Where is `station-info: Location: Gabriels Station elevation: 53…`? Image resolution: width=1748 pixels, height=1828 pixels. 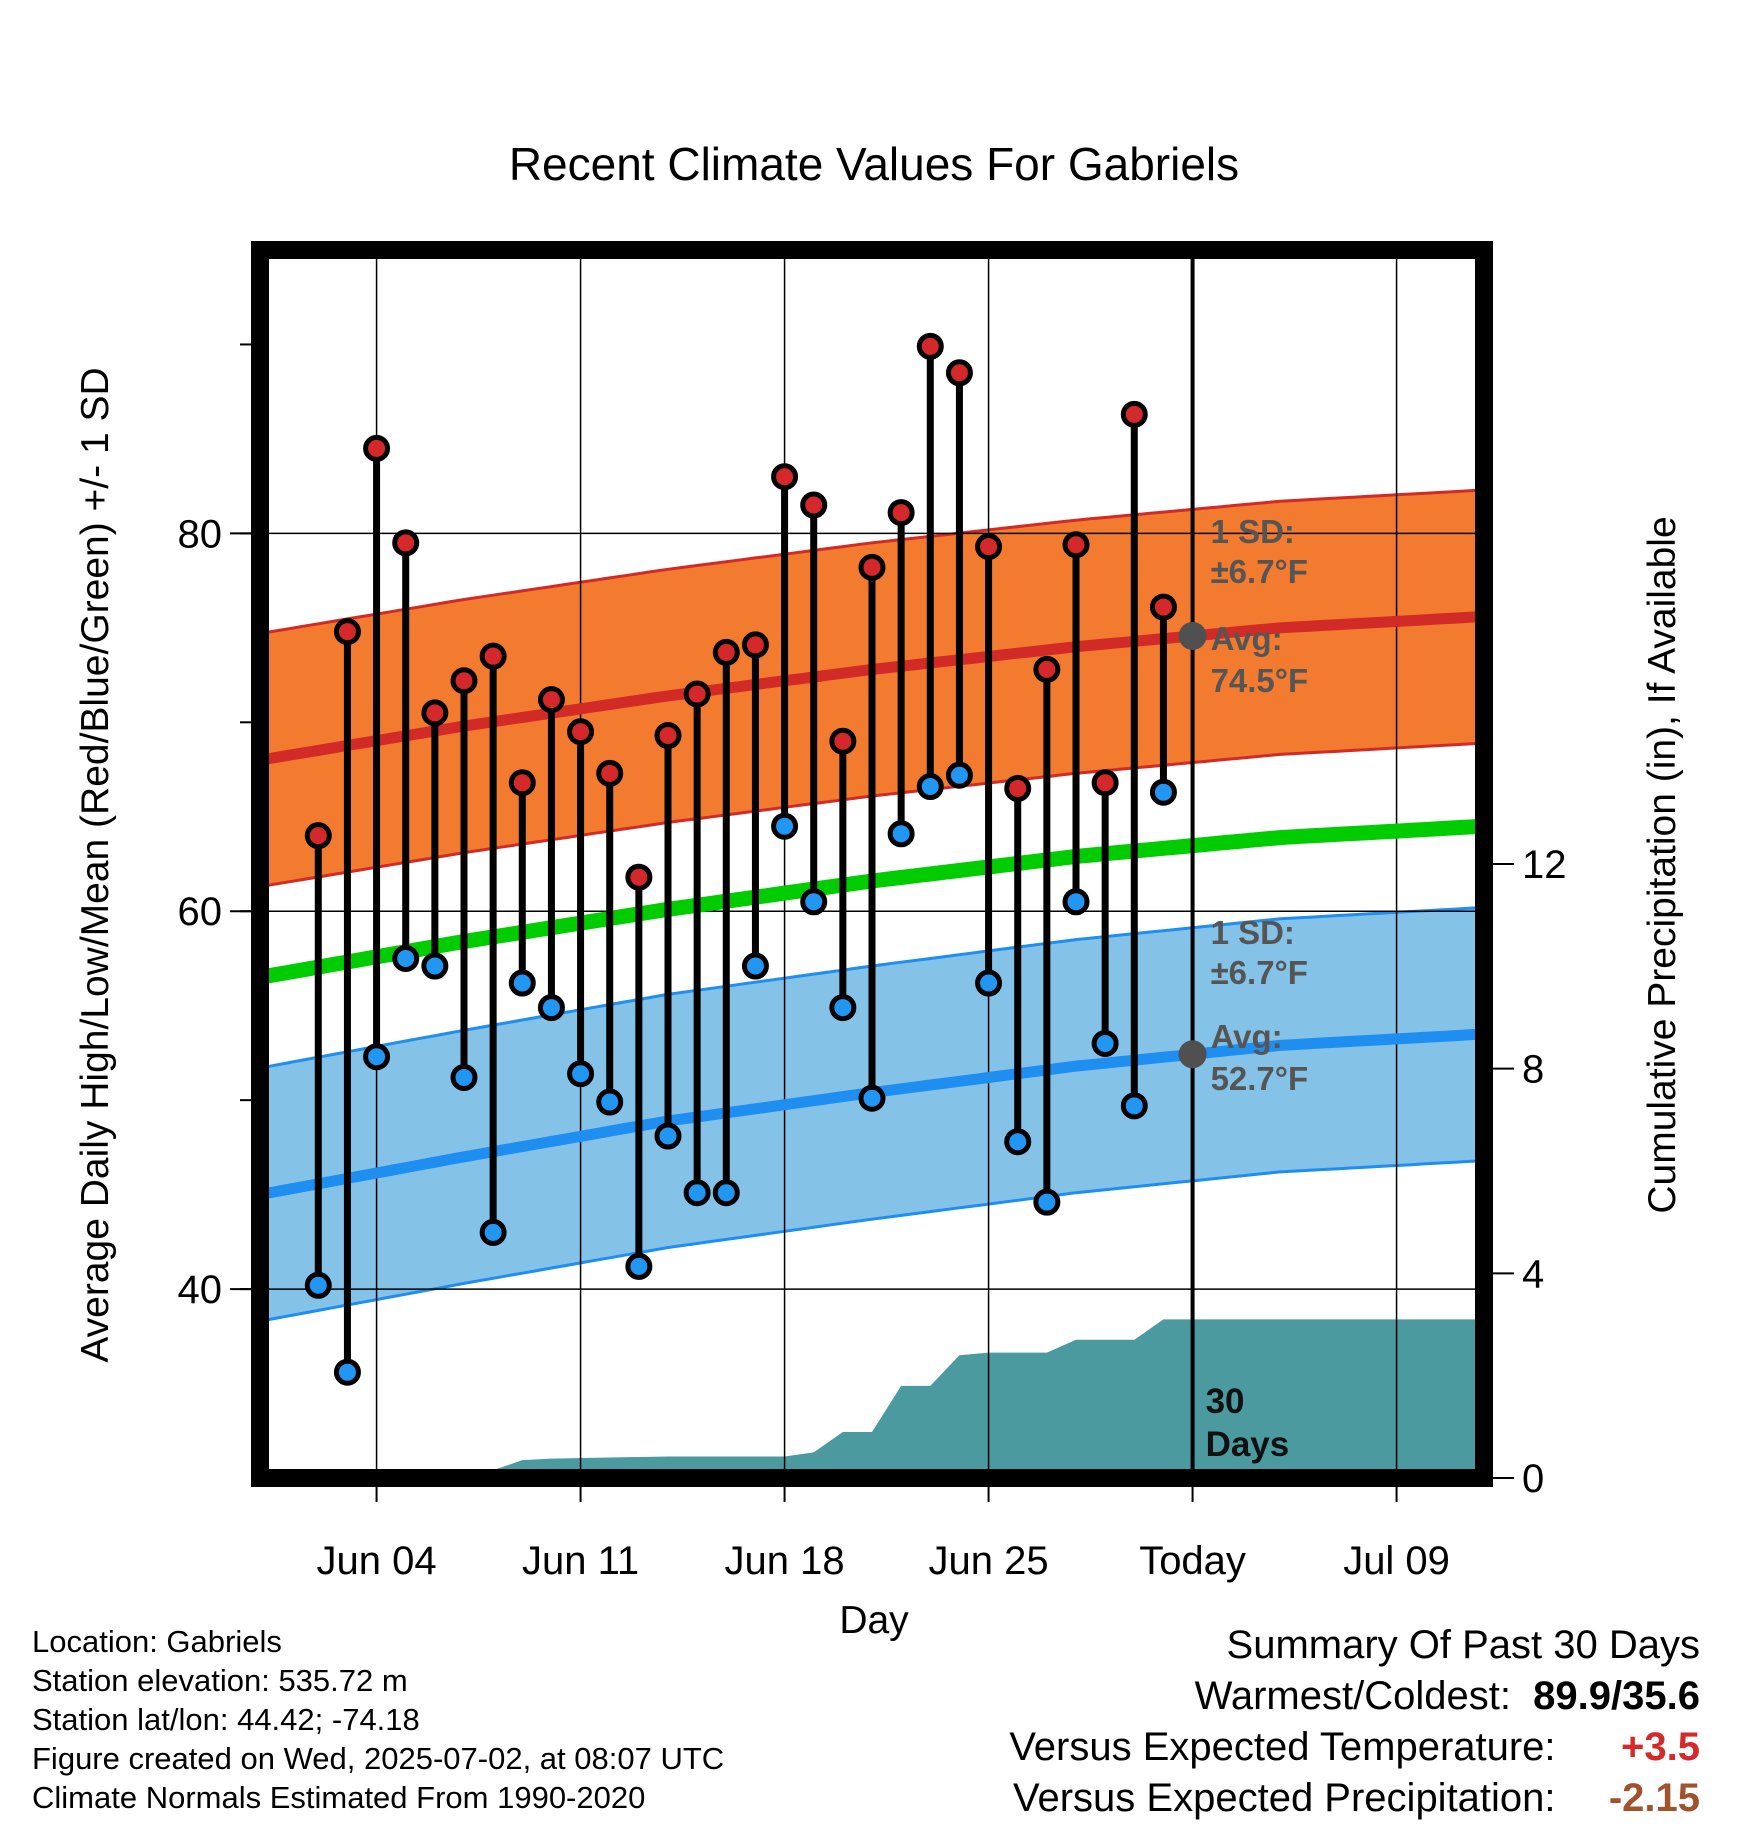
station-info: Location: Gabriels Station elevation: 53… is located at coordinates (378, 1719).